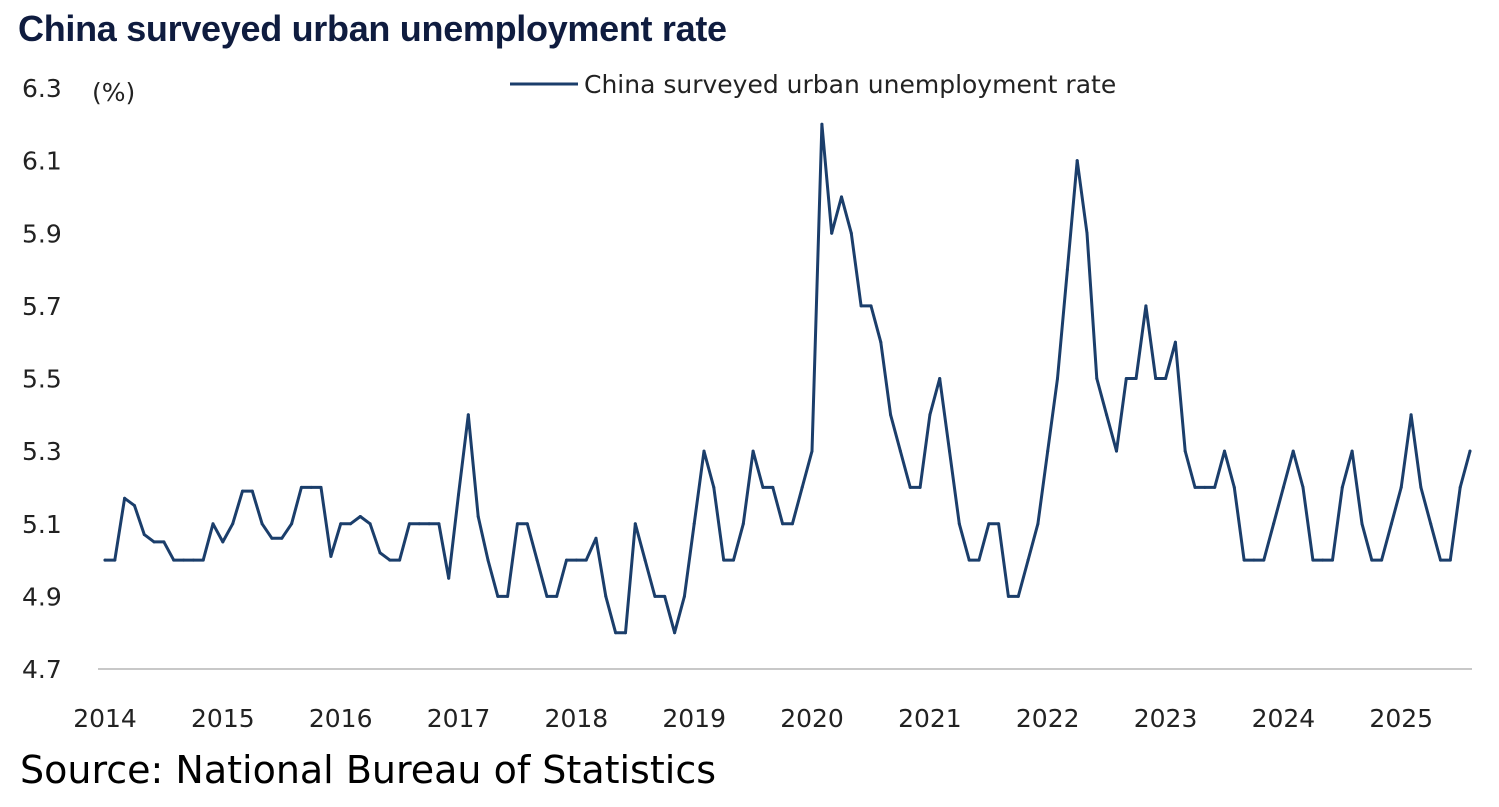 This screenshot has width=1499, height=807. Describe the element at coordinates (42, 161) in the screenshot. I see `y-tick-label: 6.1` at that location.